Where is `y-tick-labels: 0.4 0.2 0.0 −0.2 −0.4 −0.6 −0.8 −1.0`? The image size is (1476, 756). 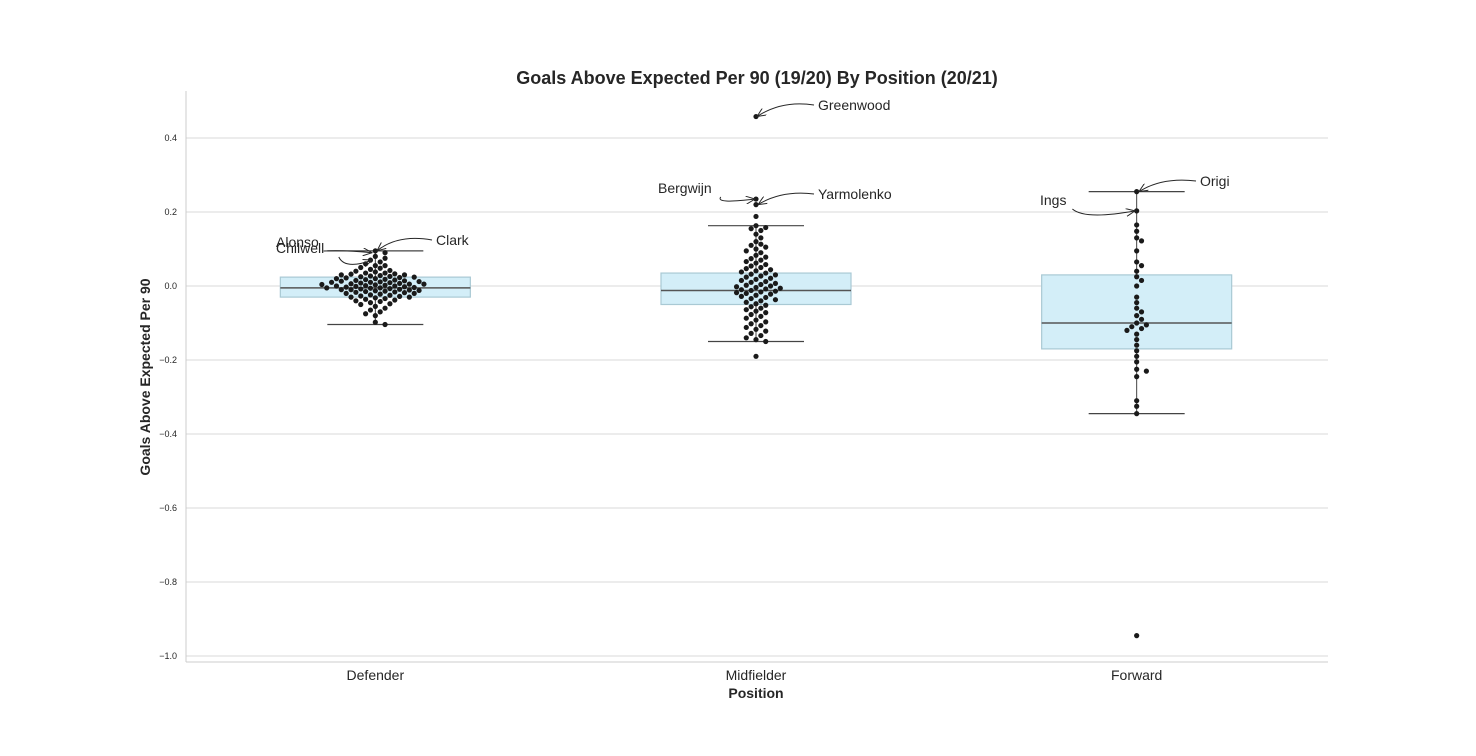 y-tick-labels: 0.4 0.2 0.0 −0.2 −0.4 −0.6 −0.8 −1.0 is located at coordinates (168, 397).